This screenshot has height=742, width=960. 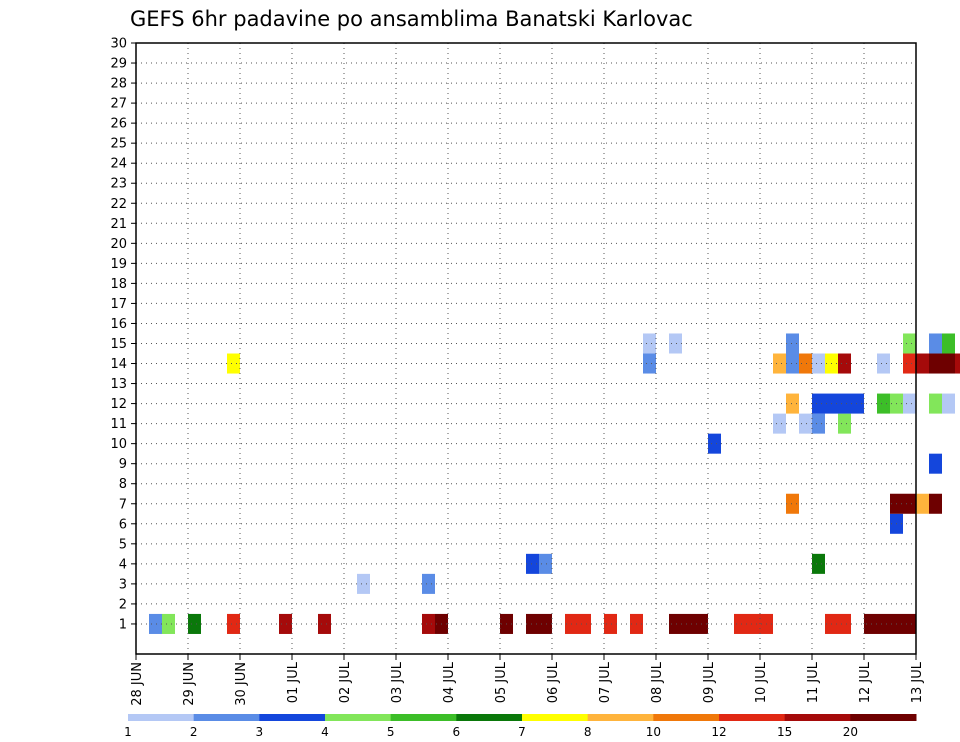 I want to click on y-tick-label: 30, so click(x=118, y=44).